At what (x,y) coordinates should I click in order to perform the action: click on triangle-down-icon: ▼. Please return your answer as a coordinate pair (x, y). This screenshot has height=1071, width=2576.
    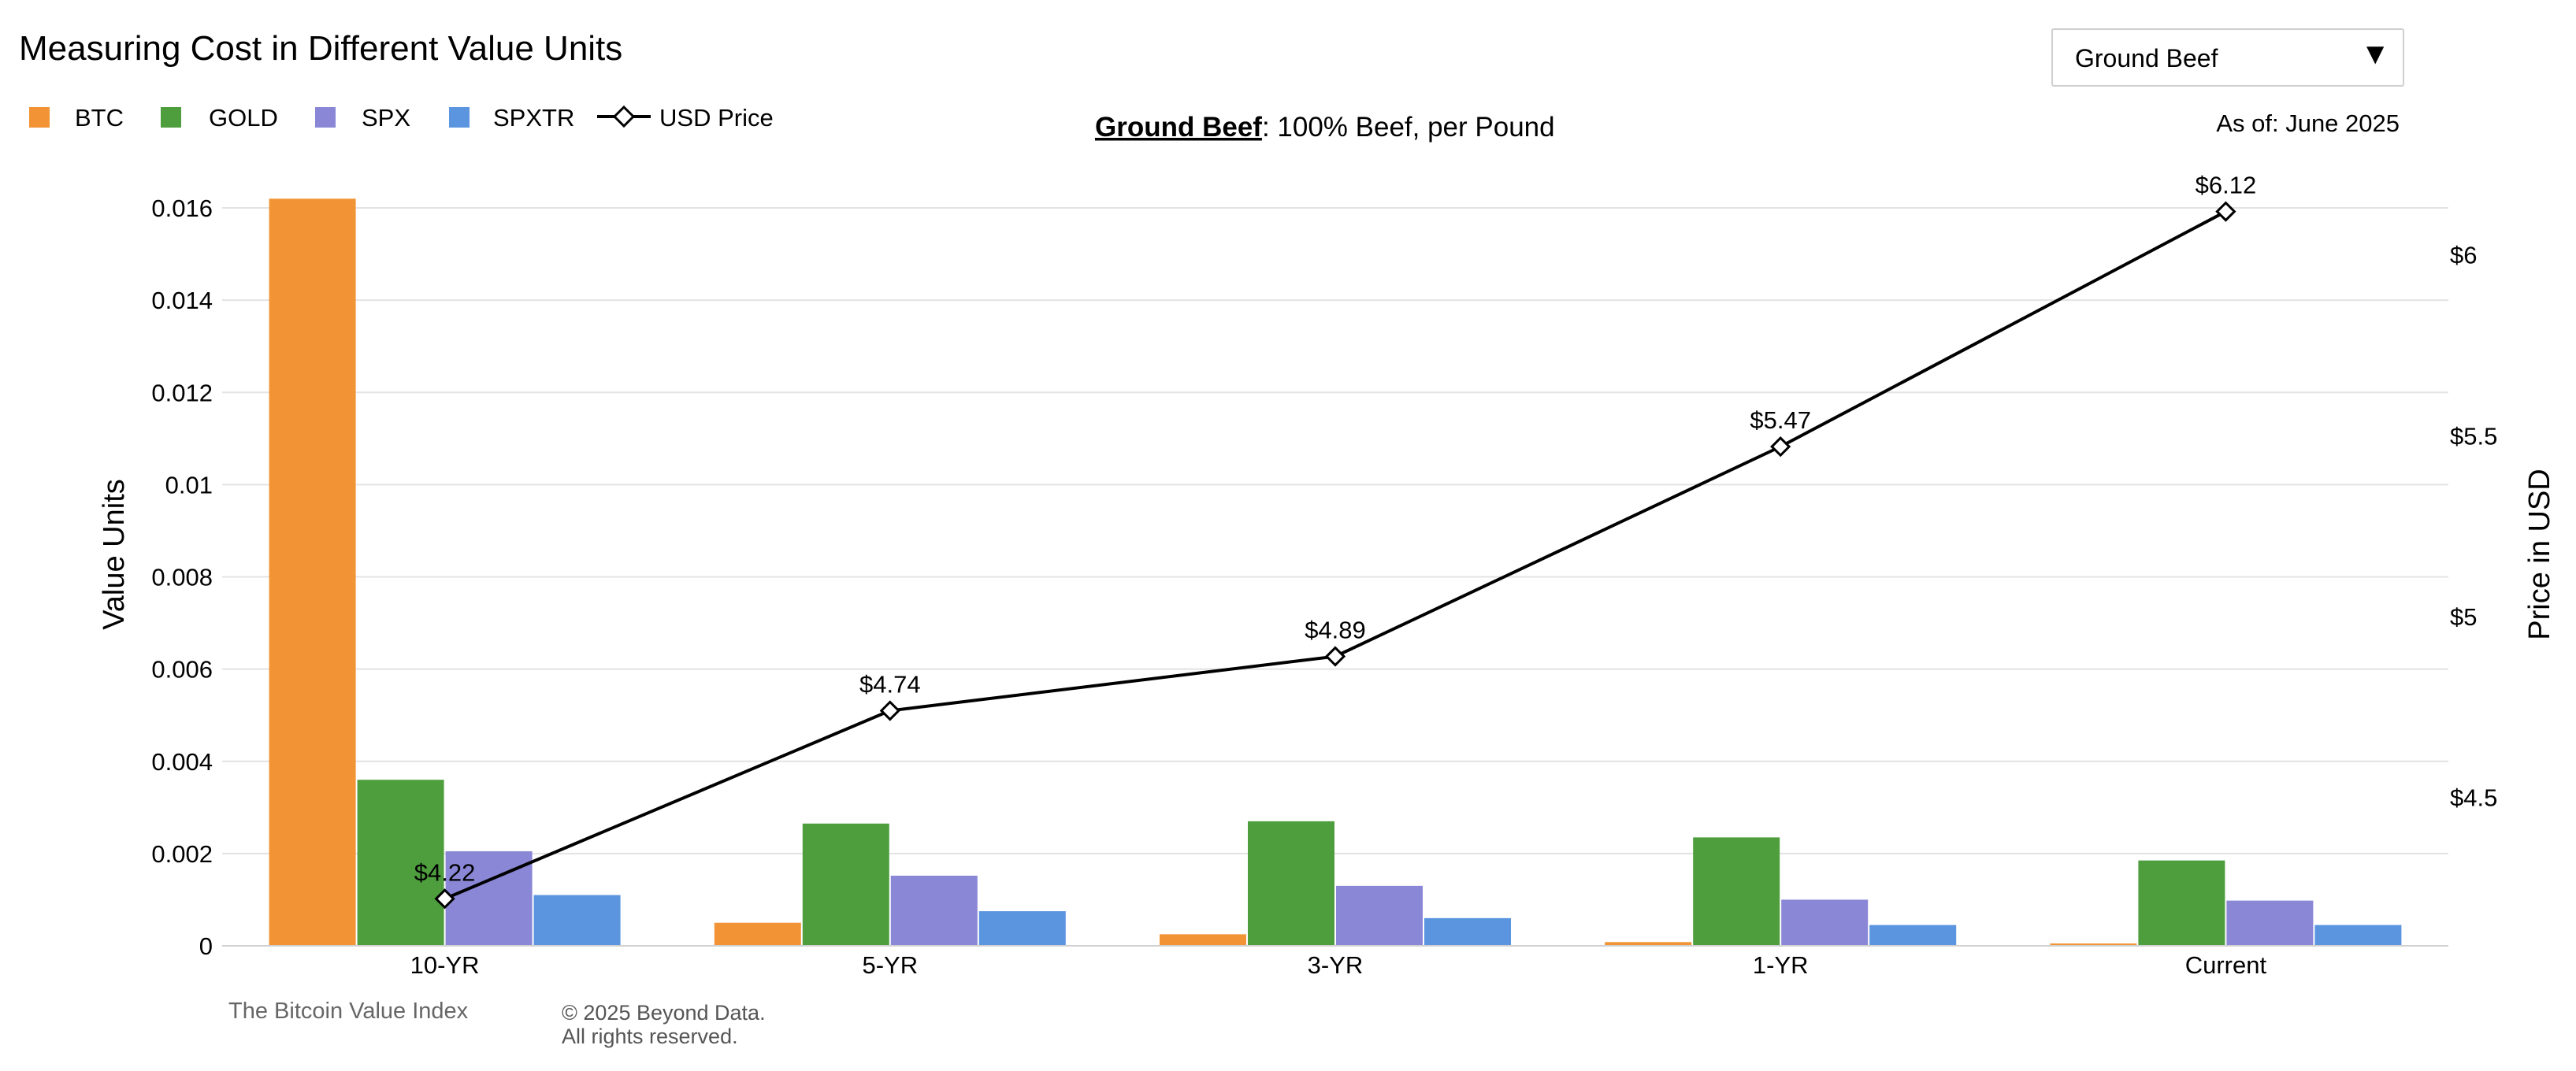
    Looking at the image, I should click on (2375, 54).